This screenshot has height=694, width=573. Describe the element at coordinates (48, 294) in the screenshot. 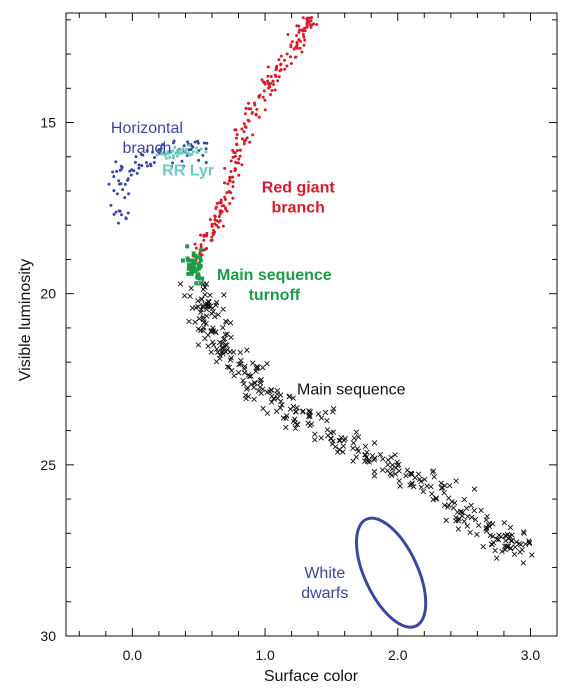

I see `y-tick-label: 20` at that location.